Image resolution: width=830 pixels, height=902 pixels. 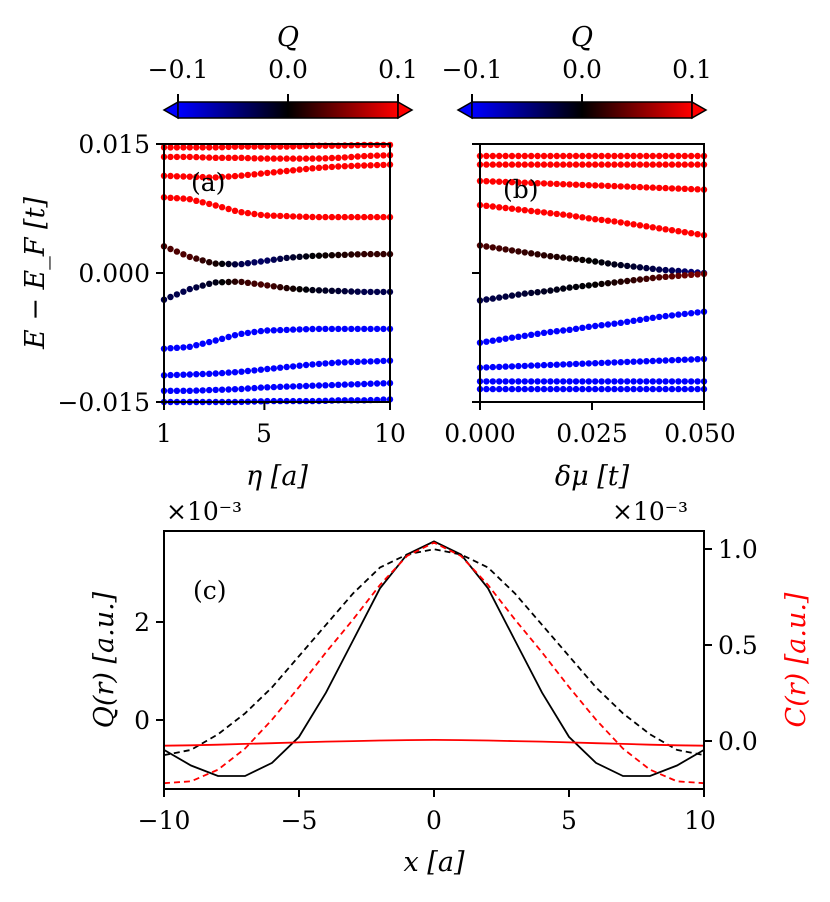 What do you see at coordinates (592, 272) in the screenshot?
I see `plot-b-marks` at bounding box center [592, 272].